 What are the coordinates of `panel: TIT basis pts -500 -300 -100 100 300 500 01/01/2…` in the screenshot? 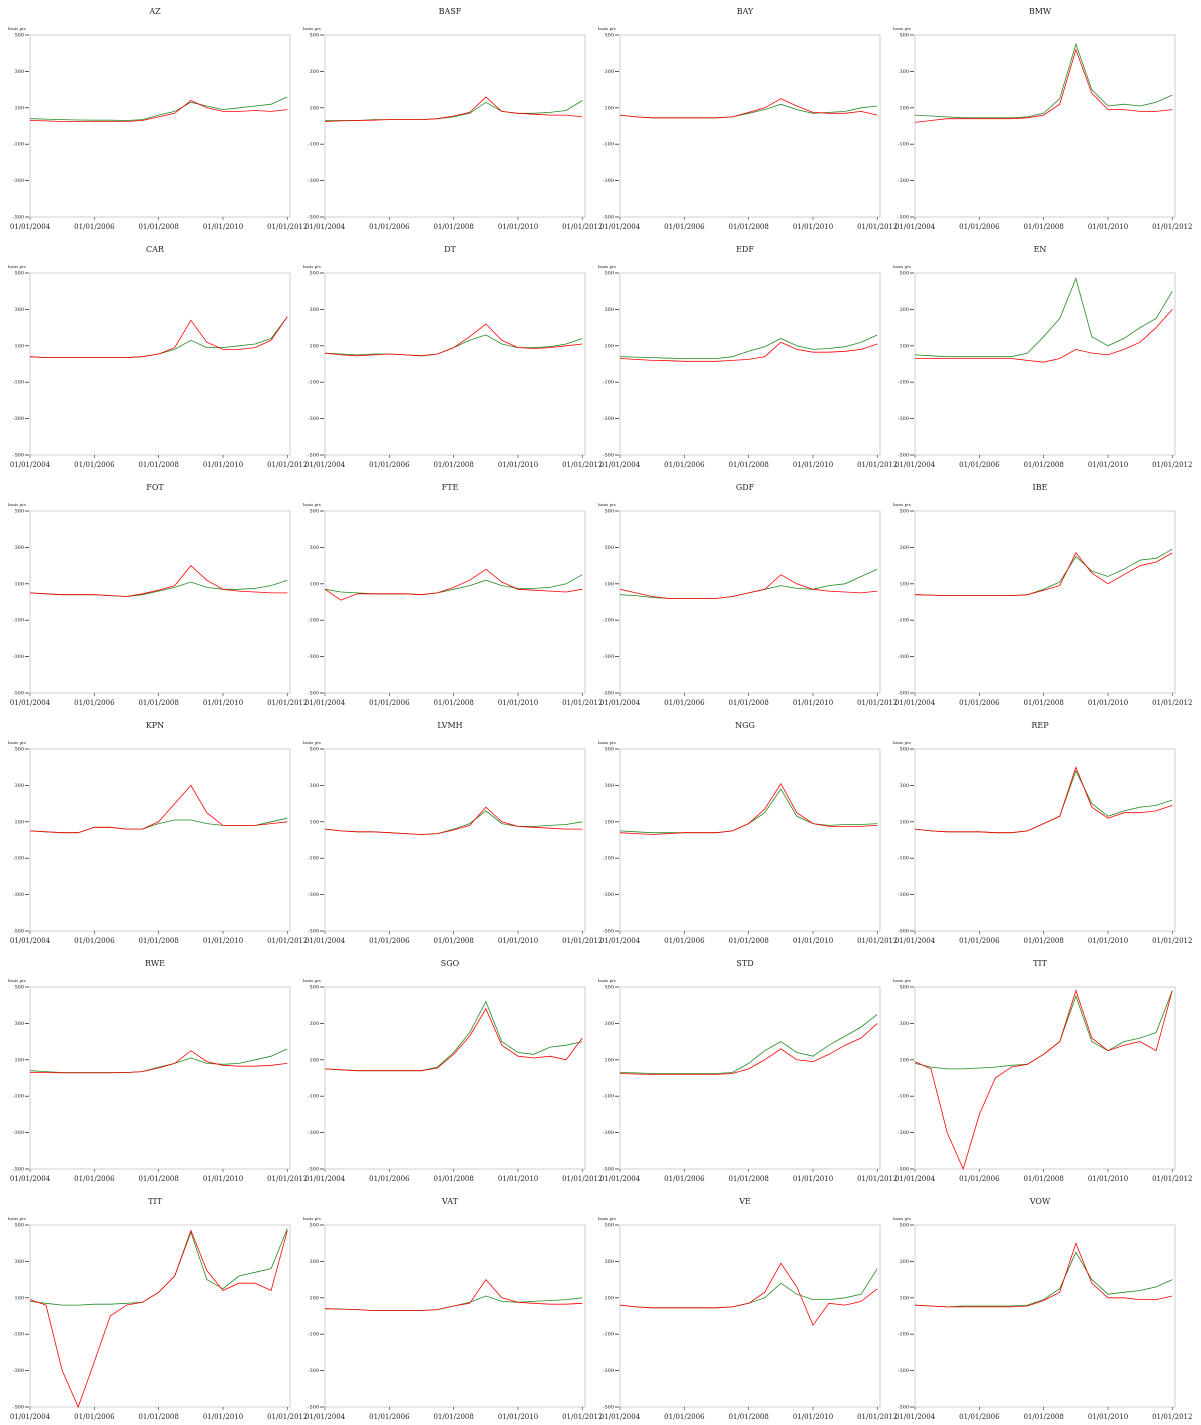 It's located at (157, 1309).